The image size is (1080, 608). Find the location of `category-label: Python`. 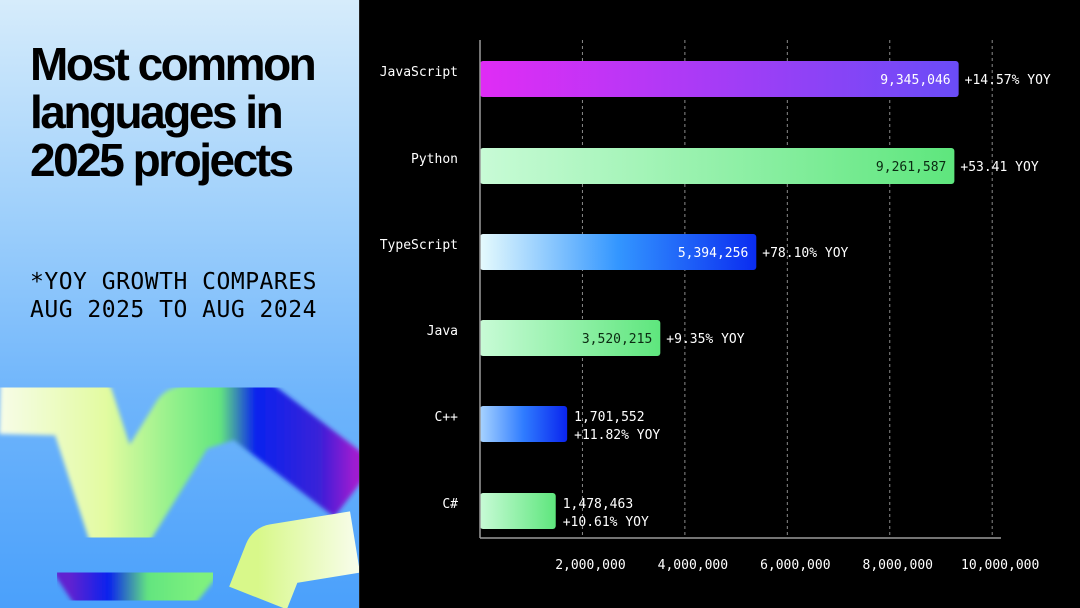

category-label: Python is located at coordinates (434, 159).